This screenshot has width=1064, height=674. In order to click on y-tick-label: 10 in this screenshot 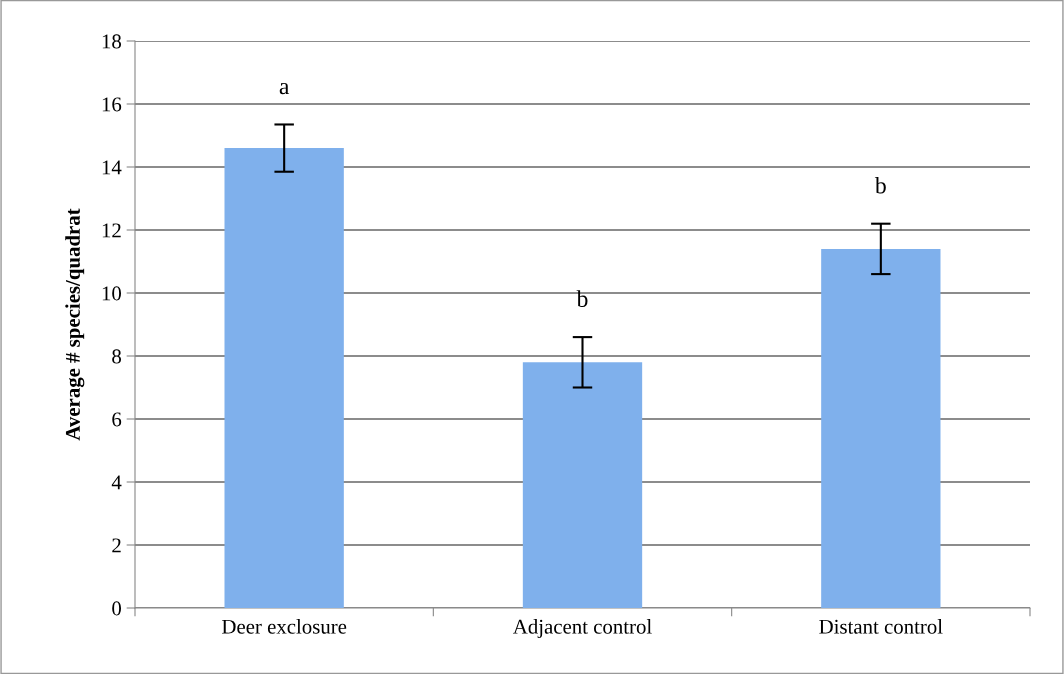, I will do `click(112, 293)`.